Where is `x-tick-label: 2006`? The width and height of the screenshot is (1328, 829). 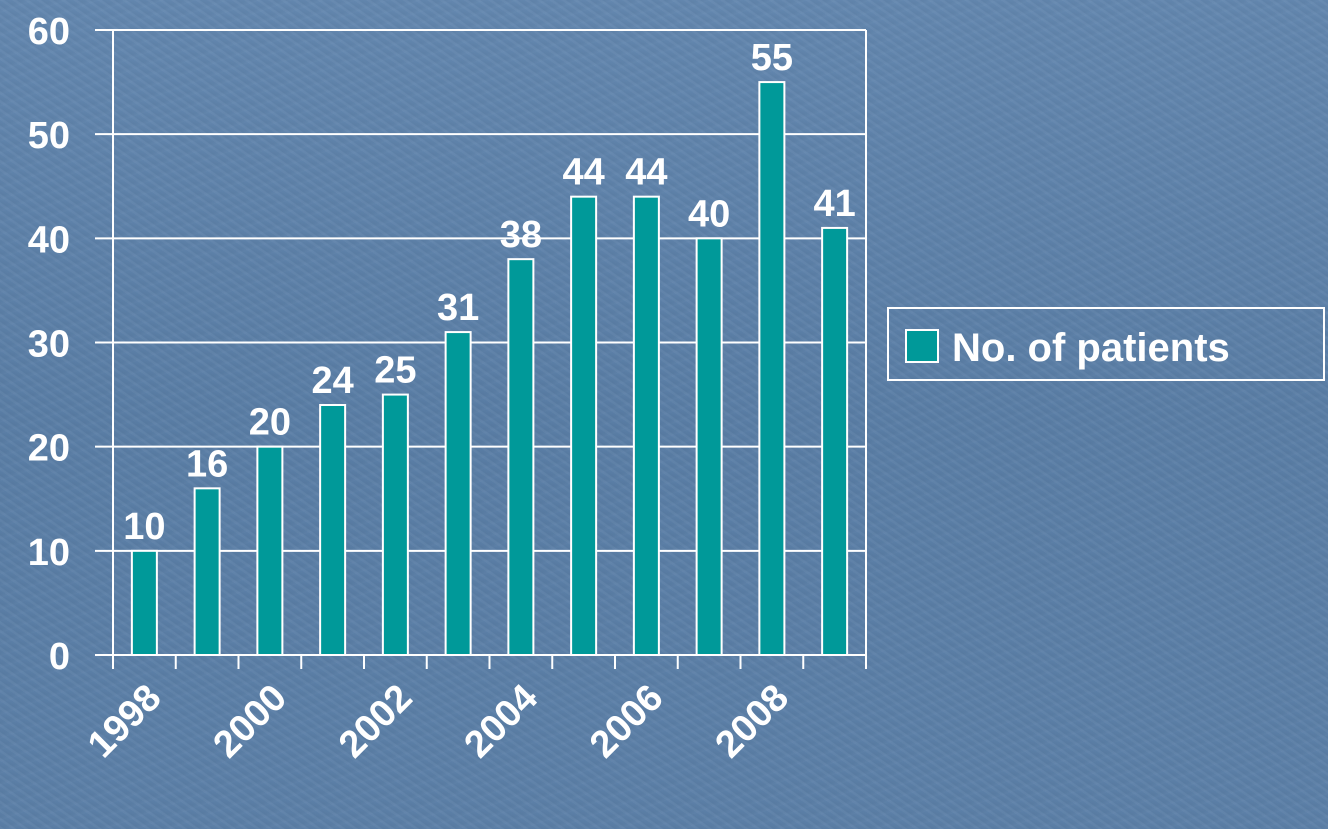 x-tick-label: 2006 is located at coordinates (626, 721).